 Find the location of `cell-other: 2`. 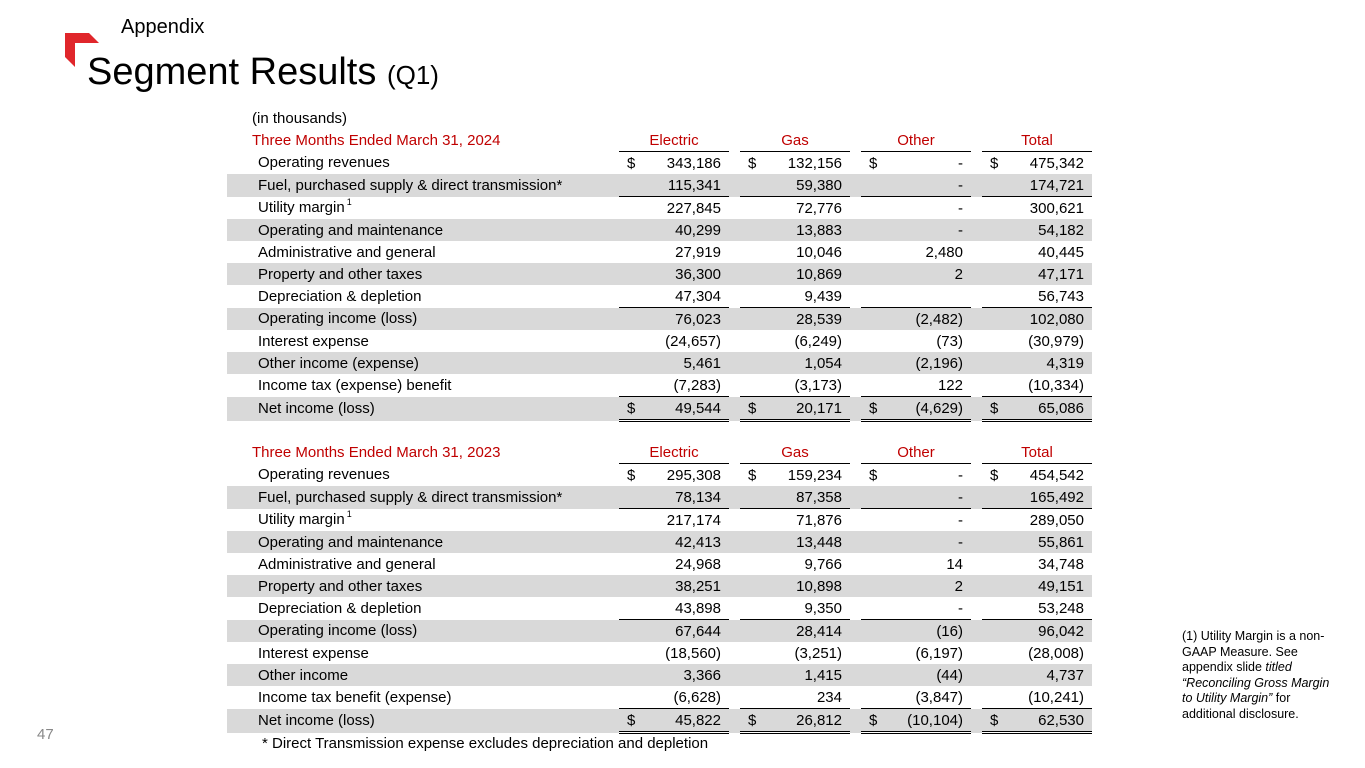

cell-other: 2 is located at coordinates (916, 586).